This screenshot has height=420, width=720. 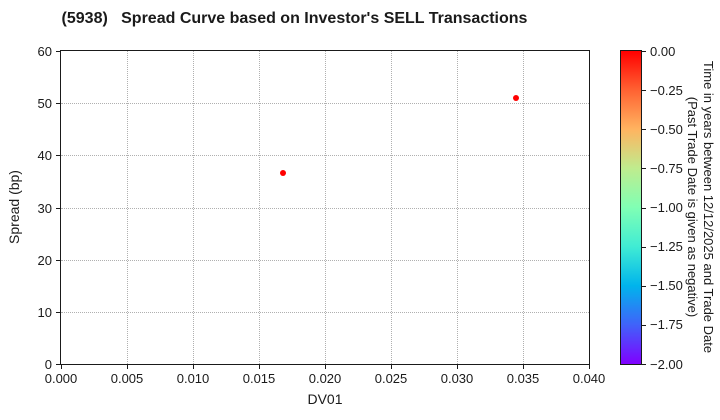 I want to click on colorbar-tick-label: −1.00, so click(x=666, y=207).